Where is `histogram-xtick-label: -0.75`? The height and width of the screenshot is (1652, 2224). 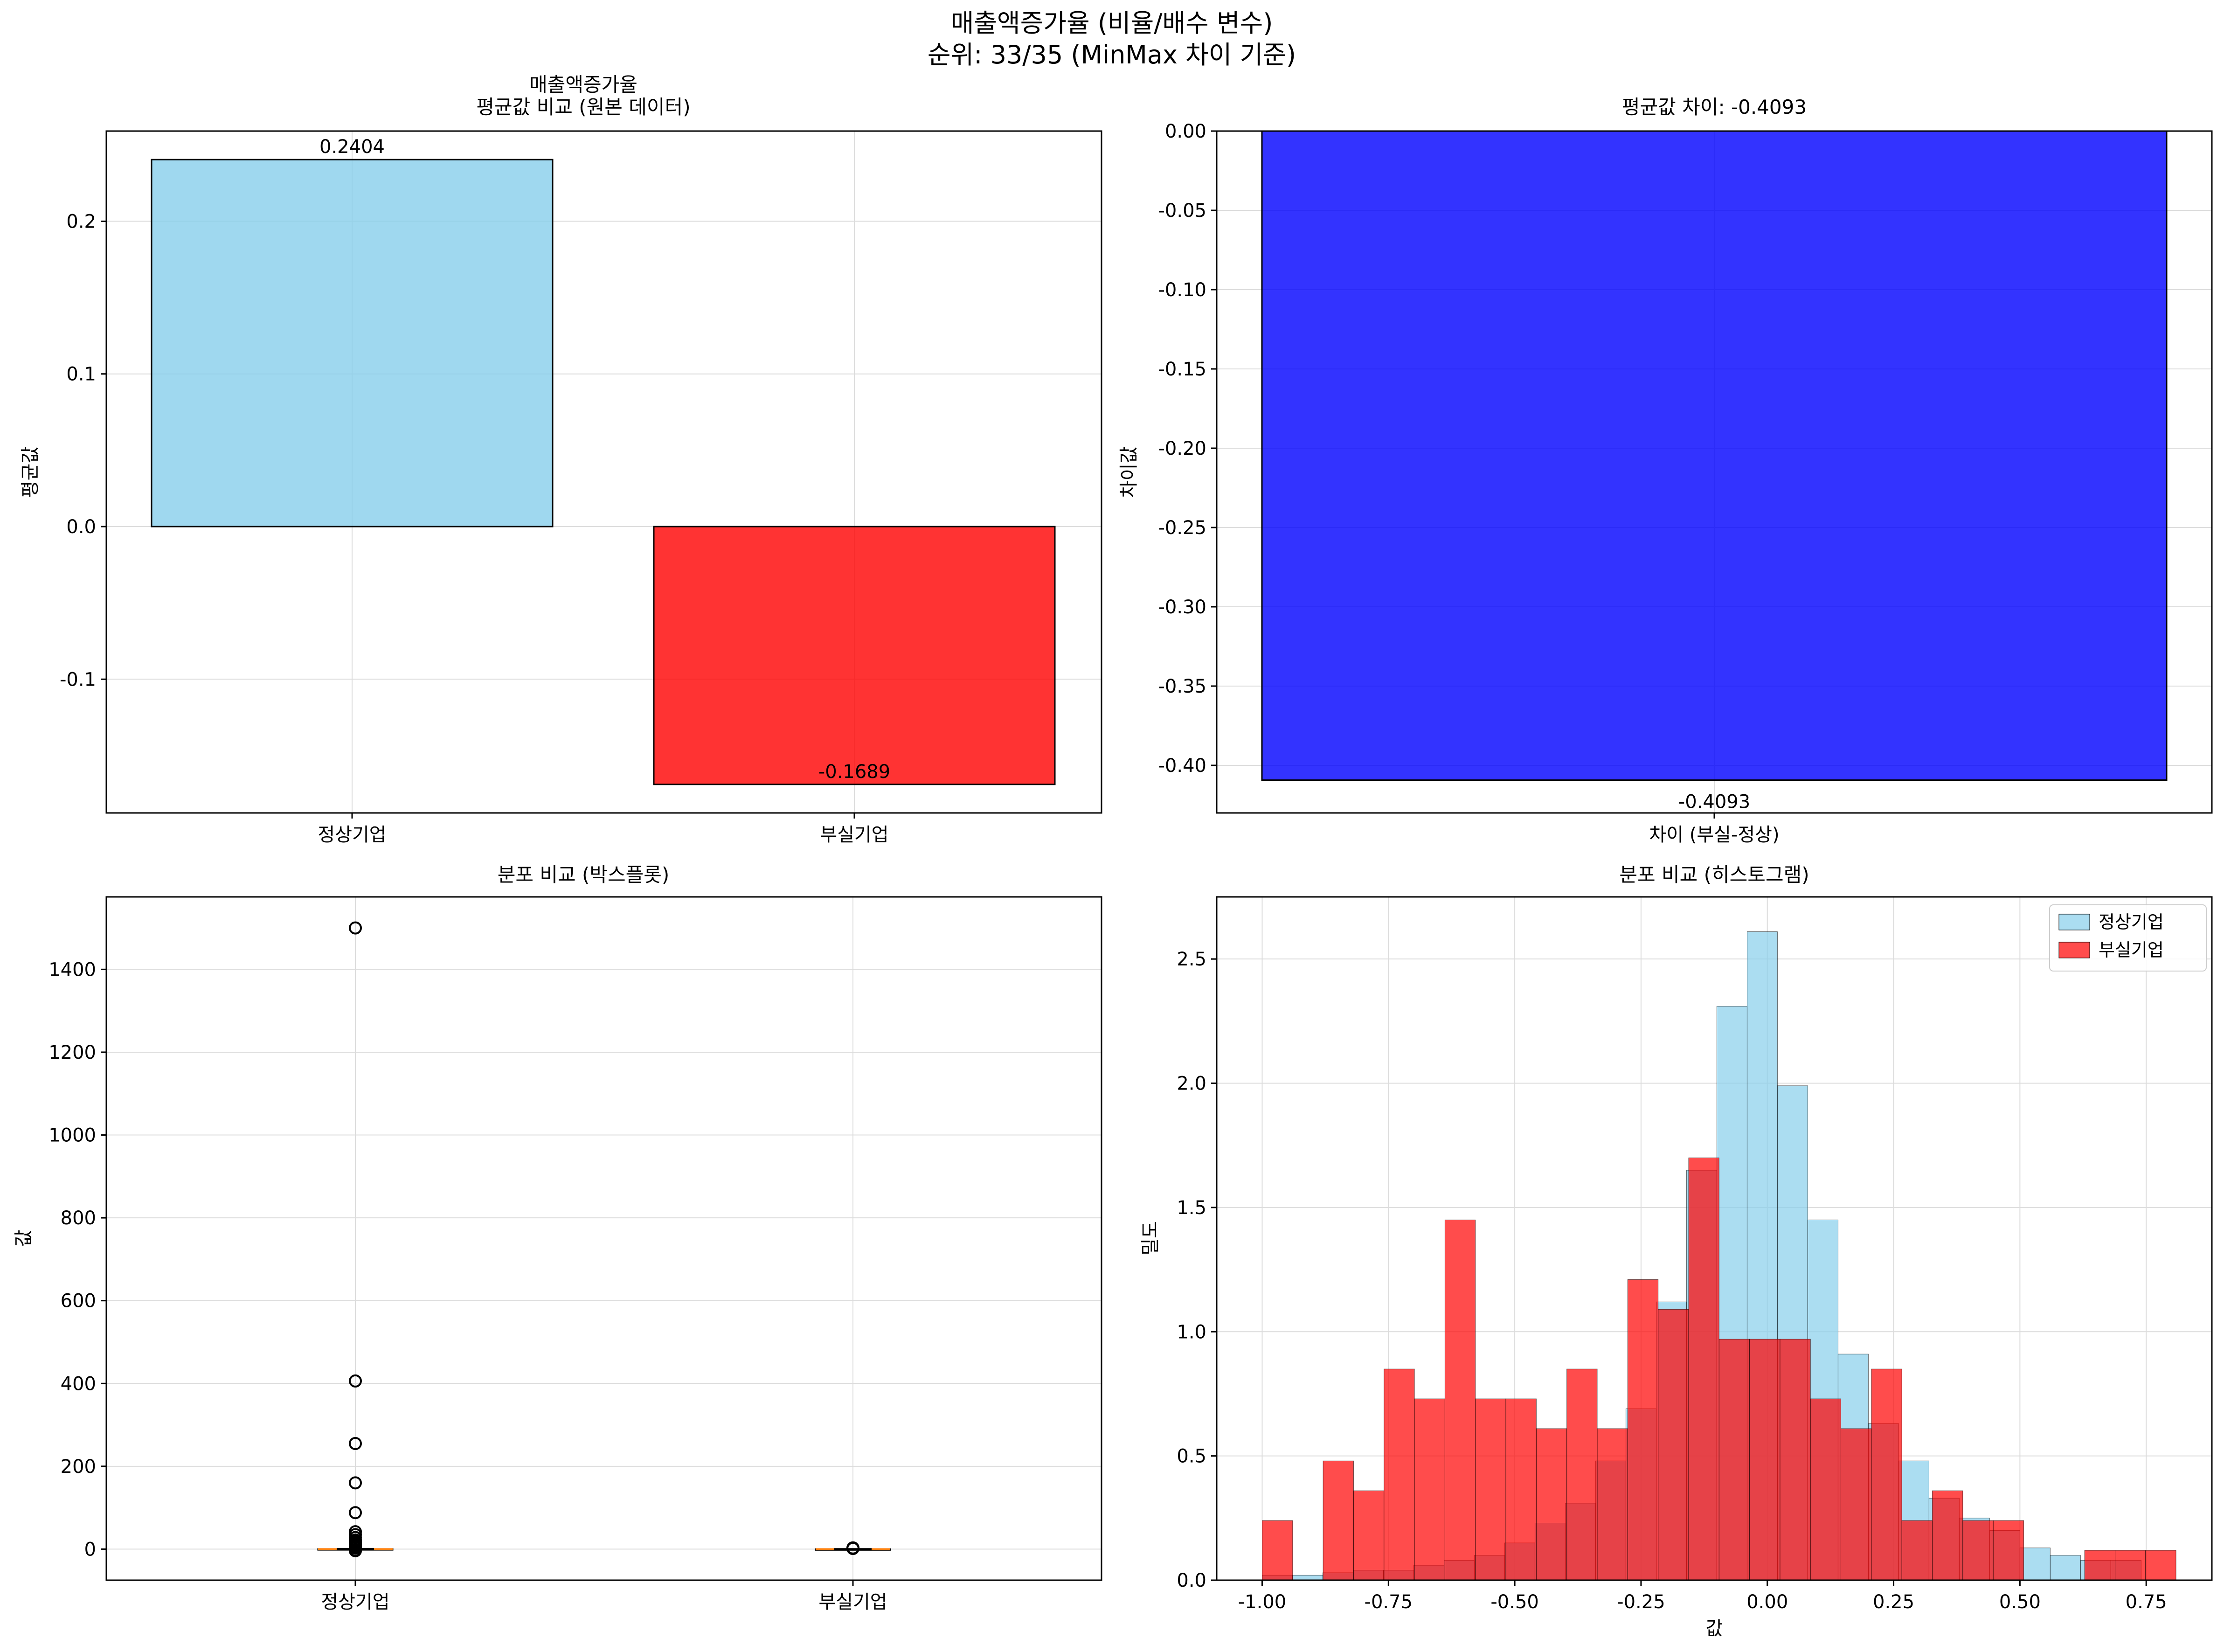
histogram-xtick-label: -0.75 is located at coordinates (1389, 1602).